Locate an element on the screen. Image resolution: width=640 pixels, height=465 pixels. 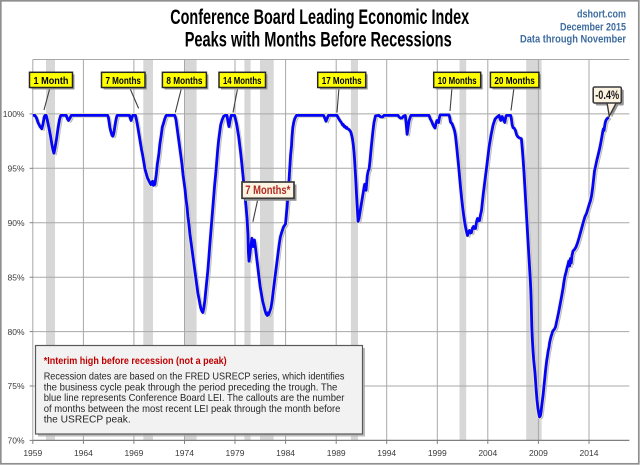
svg-text: 85% is located at coordinates (15, 277).